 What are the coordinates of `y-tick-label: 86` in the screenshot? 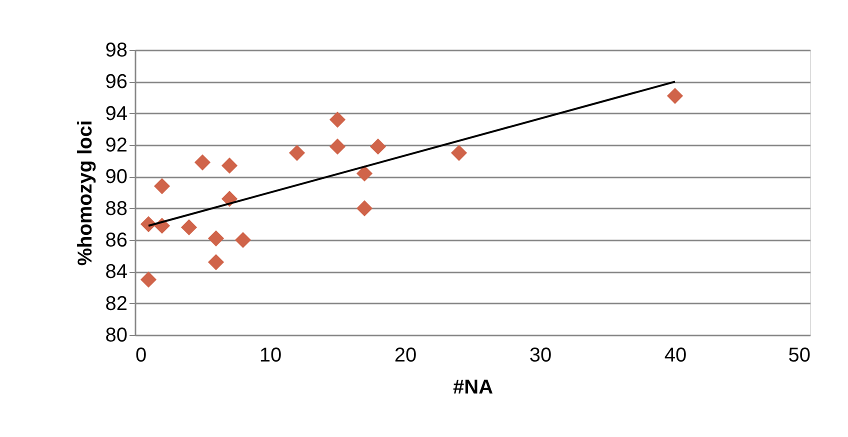 It's located at (116, 241).